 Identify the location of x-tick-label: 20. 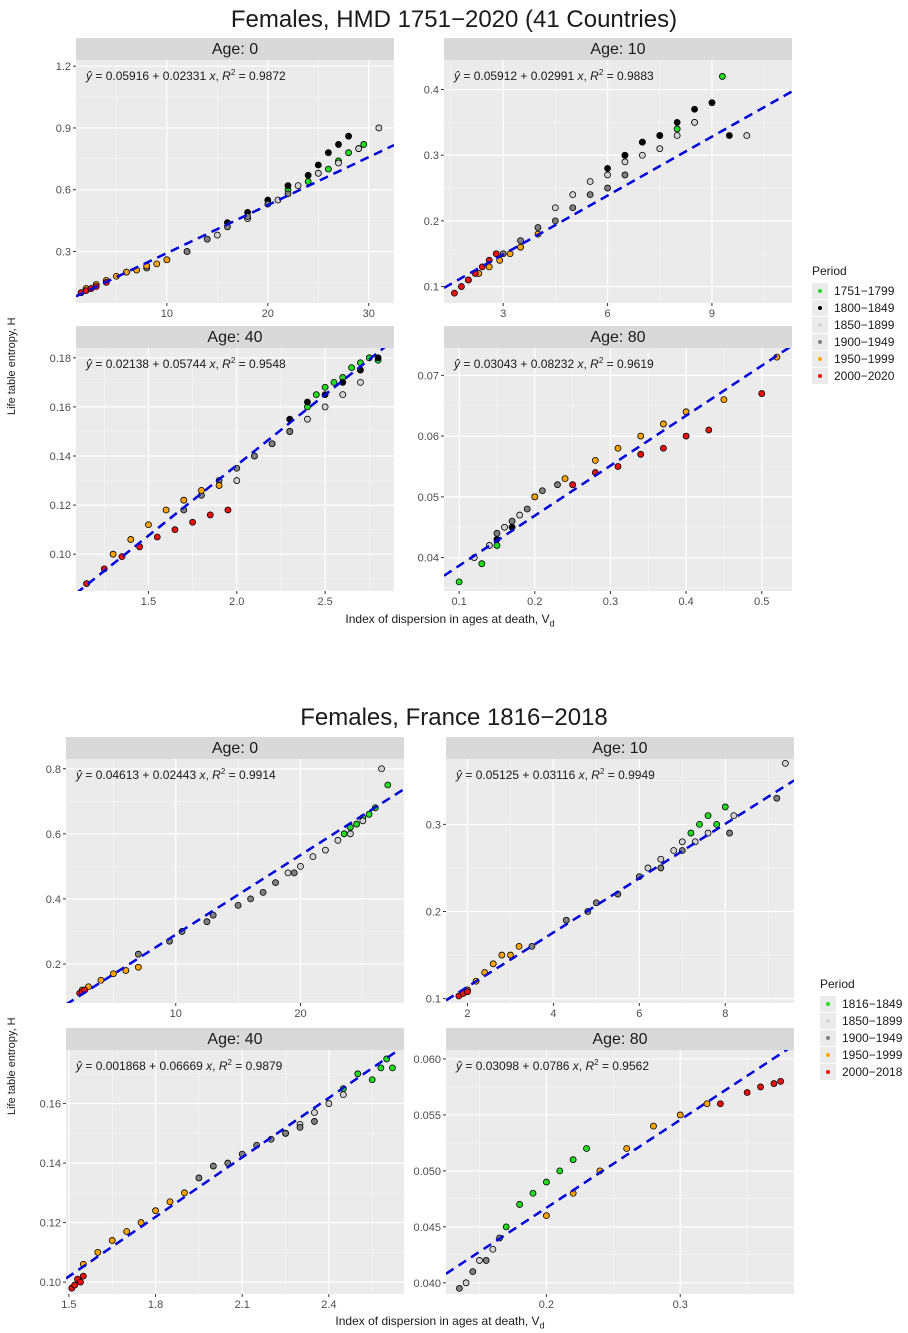
(300, 1014).